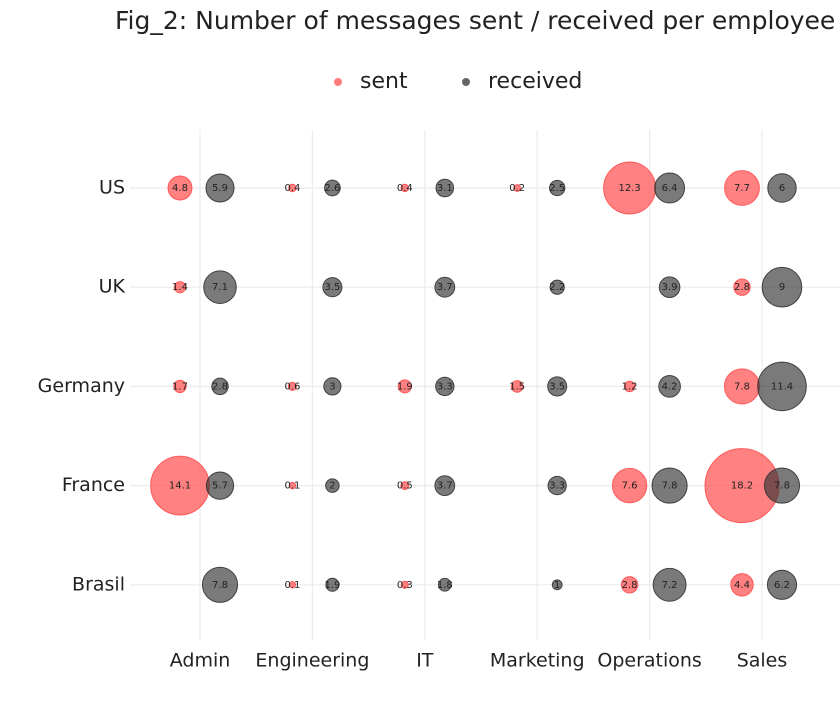 The height and width of the screenshot is (720, 840). Describe the element at coordinates (537, 661) in the screenshot. I see `x-tick-label: Marketing` at that location.